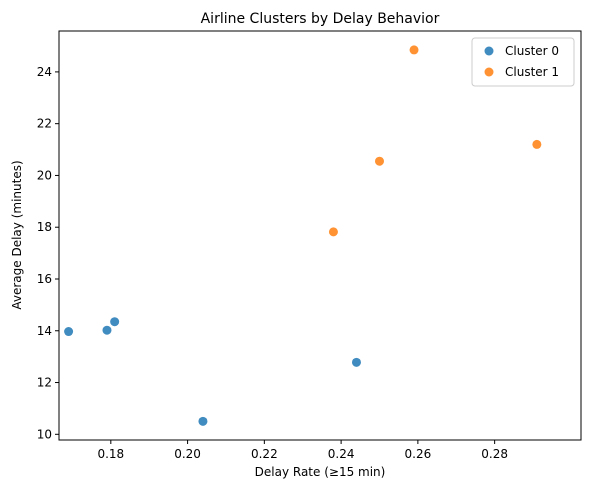 The image size is (590, 490). What do you see at coordinates (44, 434) in the screenshot?
I see `y-tick-label: 10` at bounding box center [44, 434].